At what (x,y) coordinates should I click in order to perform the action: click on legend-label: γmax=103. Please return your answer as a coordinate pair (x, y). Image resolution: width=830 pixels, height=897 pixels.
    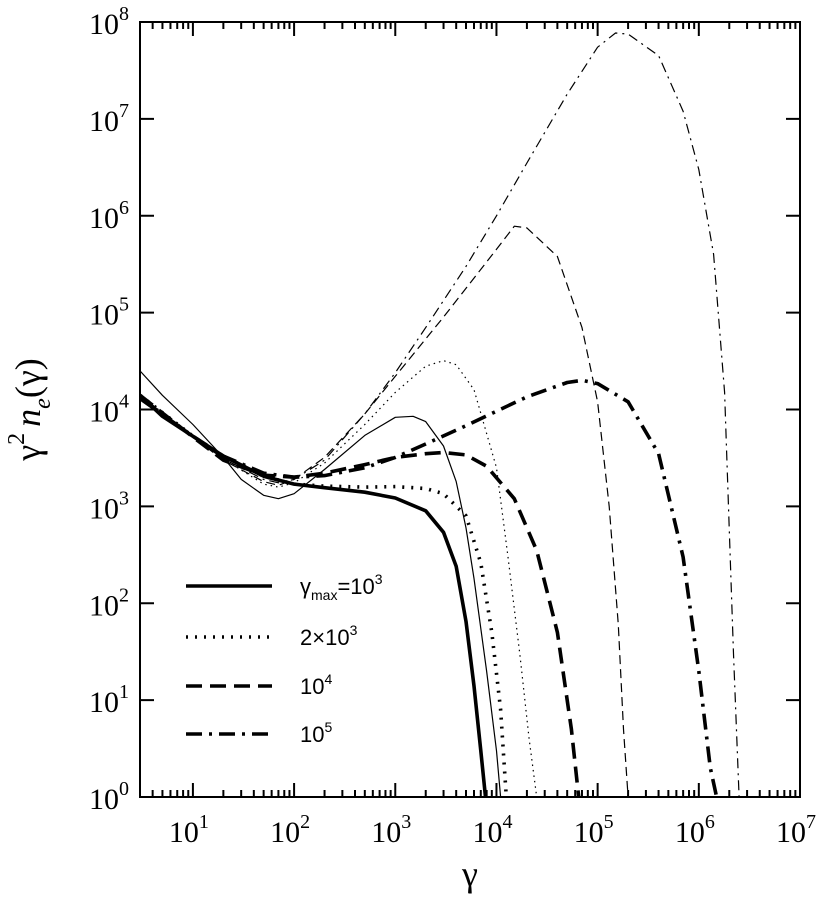
    Looking at the image, I should click on (341, 587).